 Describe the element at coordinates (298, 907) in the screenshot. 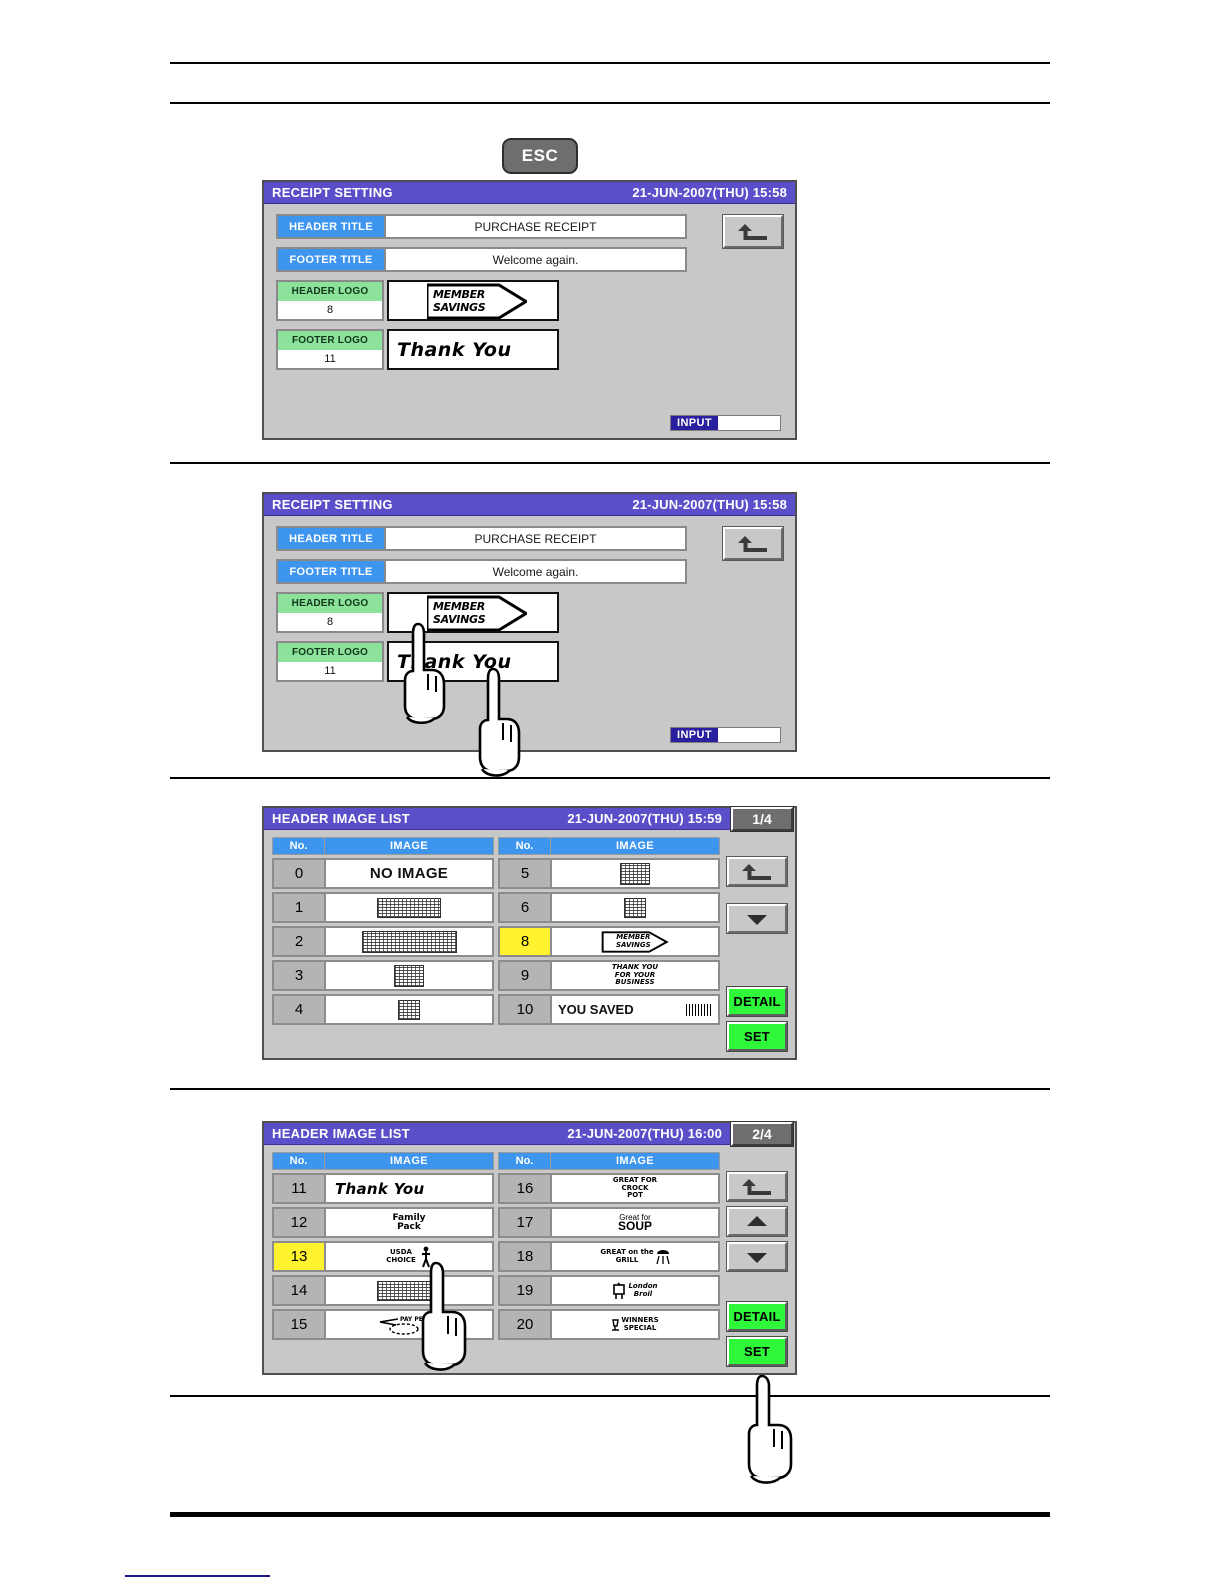

I see `row-number: 1` at that location.